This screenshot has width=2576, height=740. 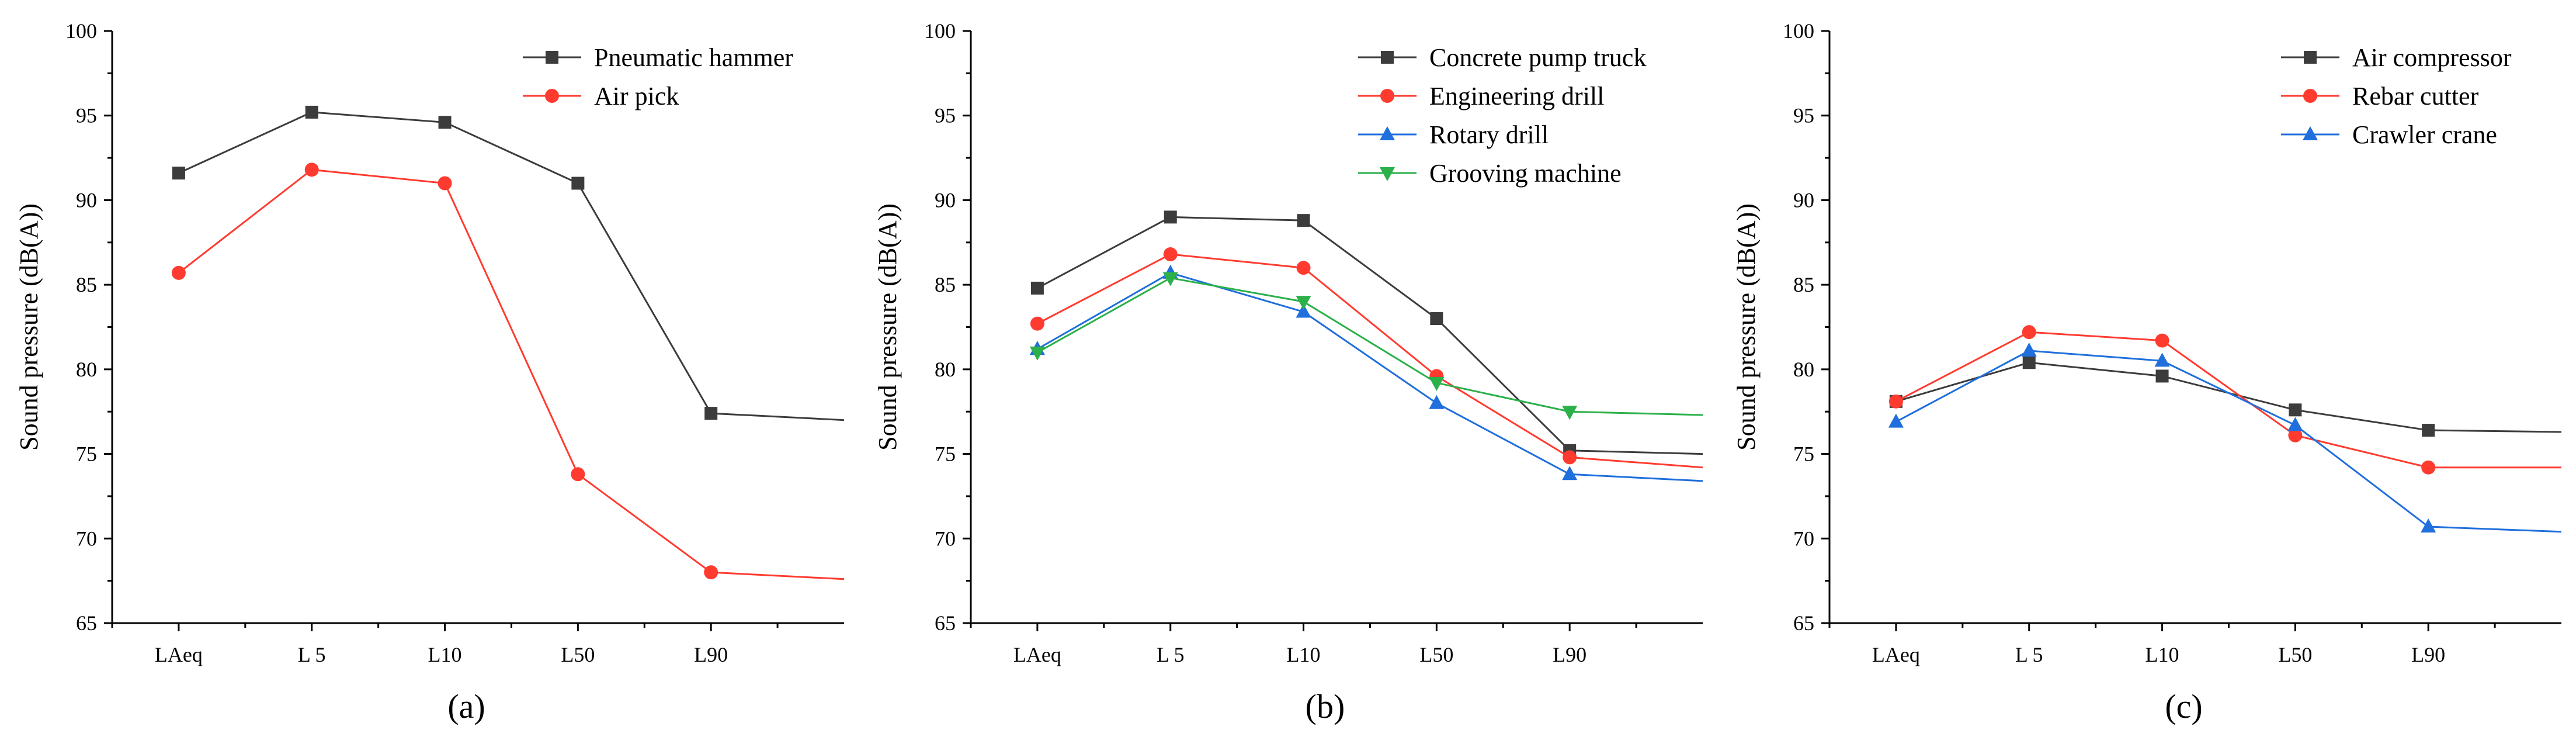 What do you see at coordinates (445, 654) in the screenshot?
I see `chart-a-x-tick-label: L10` at bounding box center [445, 654].